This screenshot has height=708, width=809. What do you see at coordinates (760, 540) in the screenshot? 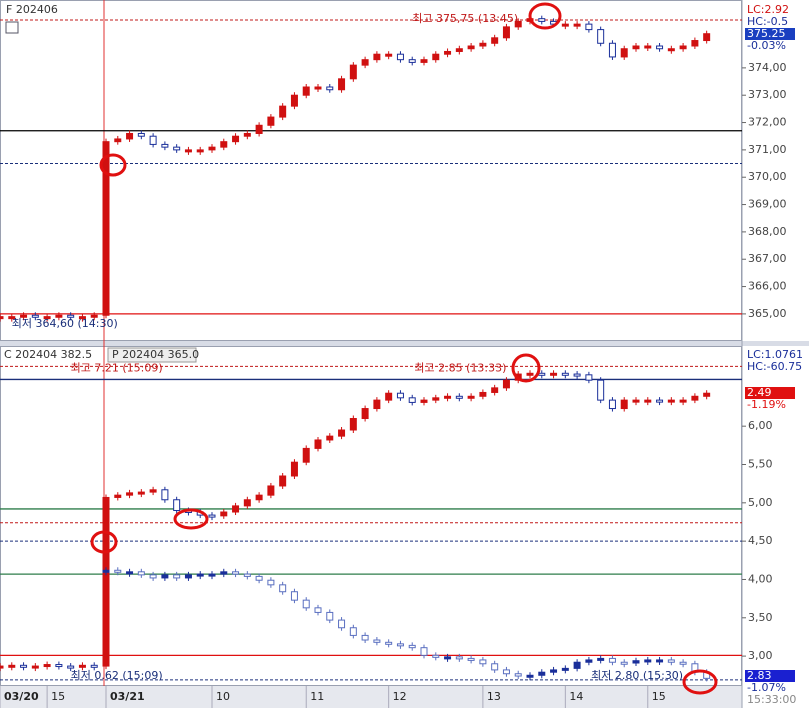
I see `y-tick-label: 4,50` at bounding box center [760, 540].